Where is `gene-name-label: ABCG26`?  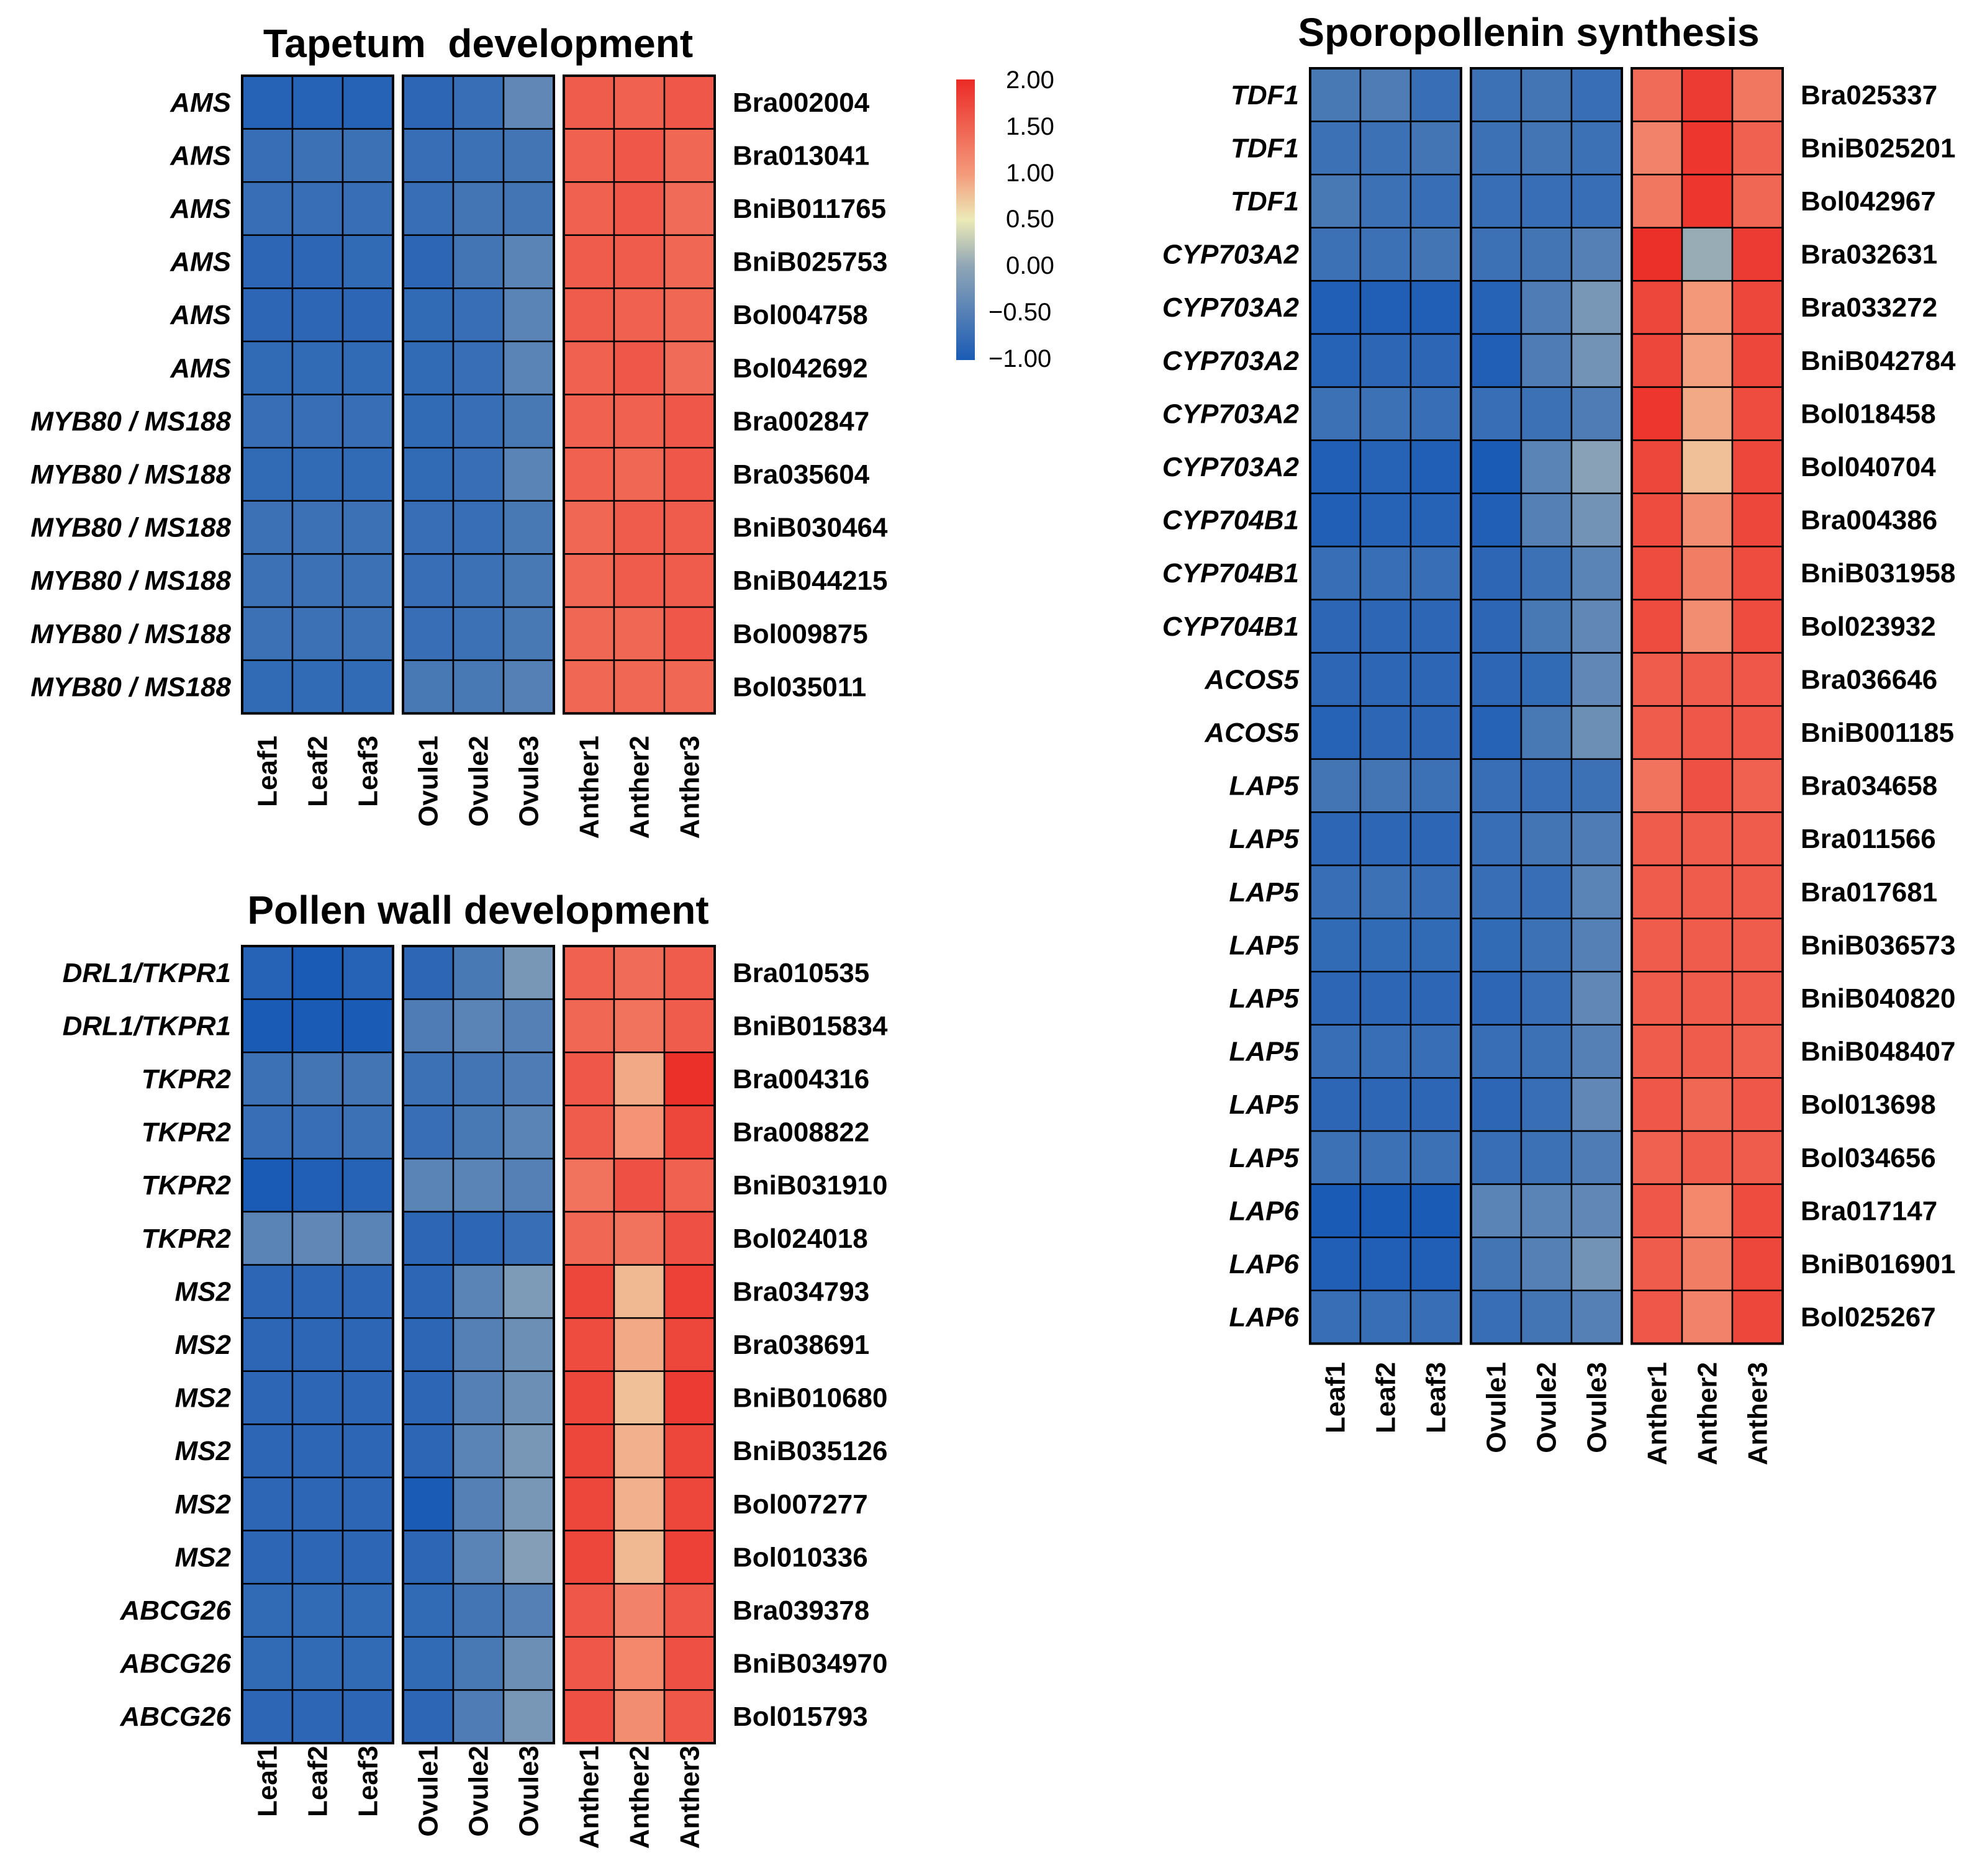
gene-name-label: ABCG26 is located at coordinates (176, 1610).